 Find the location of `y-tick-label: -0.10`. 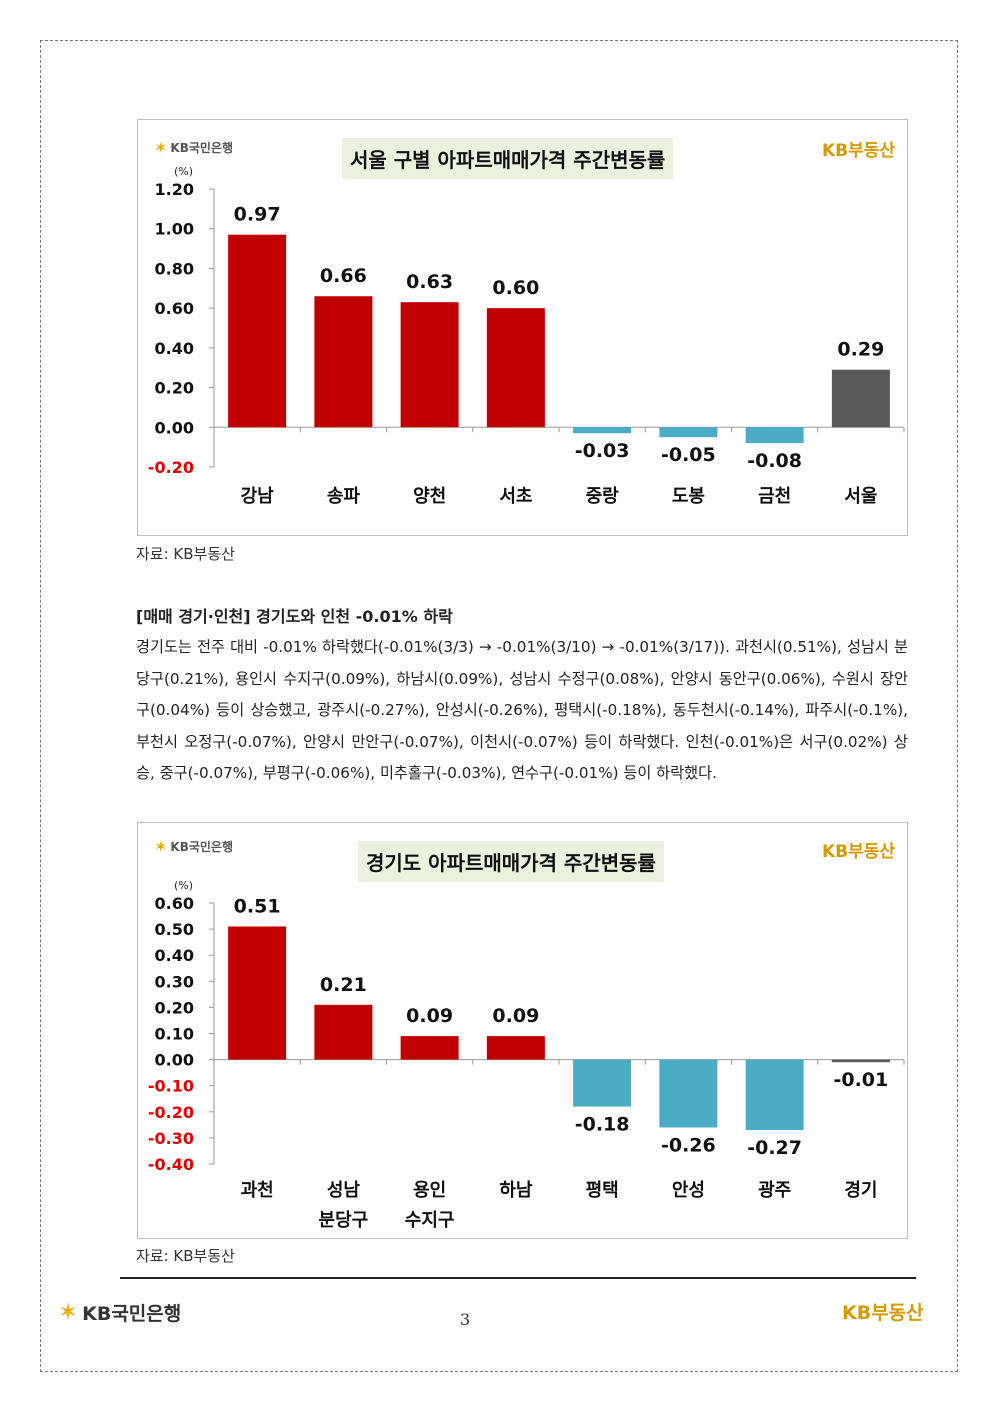

y-tick-label: -0.10 is located at coordinates (171, 1086).